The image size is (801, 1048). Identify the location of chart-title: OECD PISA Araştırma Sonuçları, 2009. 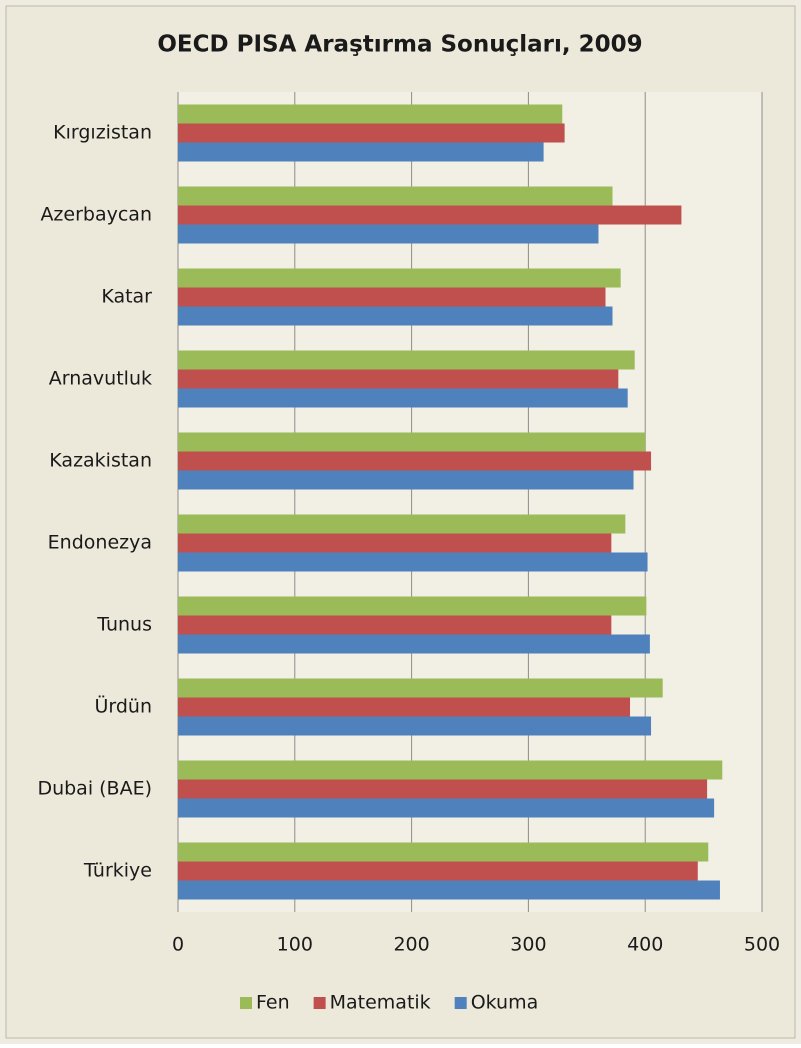
(399, 45).